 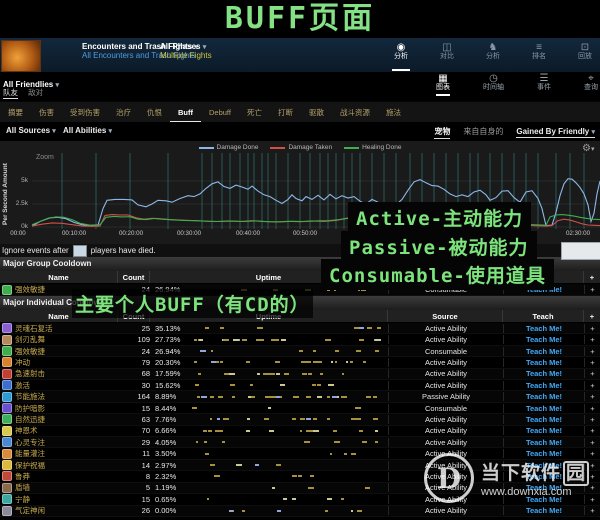 I want to click on mode-tab-2: ♞ 分析, so click(x=493, y=56).